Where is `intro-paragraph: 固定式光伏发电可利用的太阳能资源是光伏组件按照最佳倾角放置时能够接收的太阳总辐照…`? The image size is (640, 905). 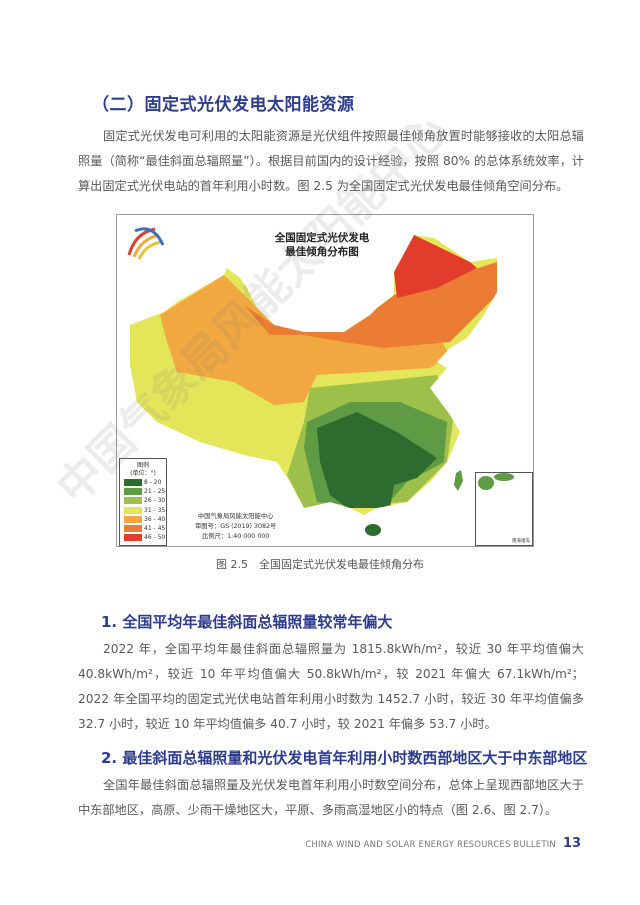 intro-paragraph: 固定式光伏发电可利用的太阳能资源是光伏组件按照最佳倾角放置时能够接收的太阳总辐照… is located at coordinates (331, 161).